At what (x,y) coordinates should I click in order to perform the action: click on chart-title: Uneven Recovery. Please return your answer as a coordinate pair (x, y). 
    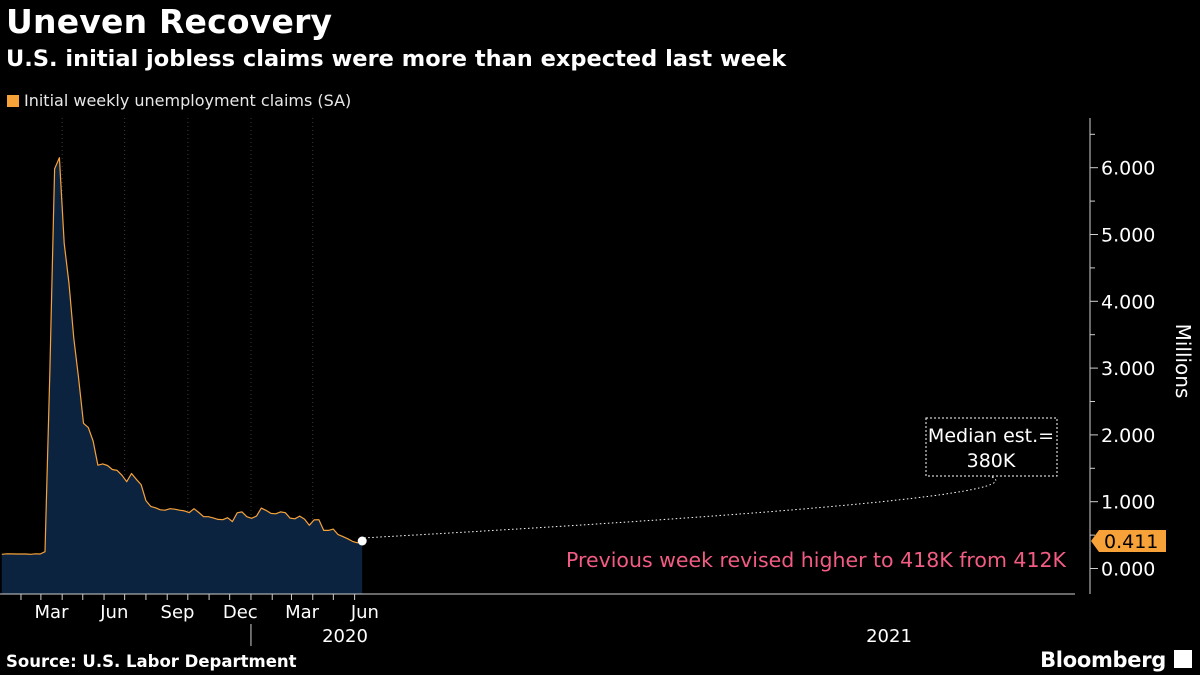
    Looking at the image, I should click on (169, 21).